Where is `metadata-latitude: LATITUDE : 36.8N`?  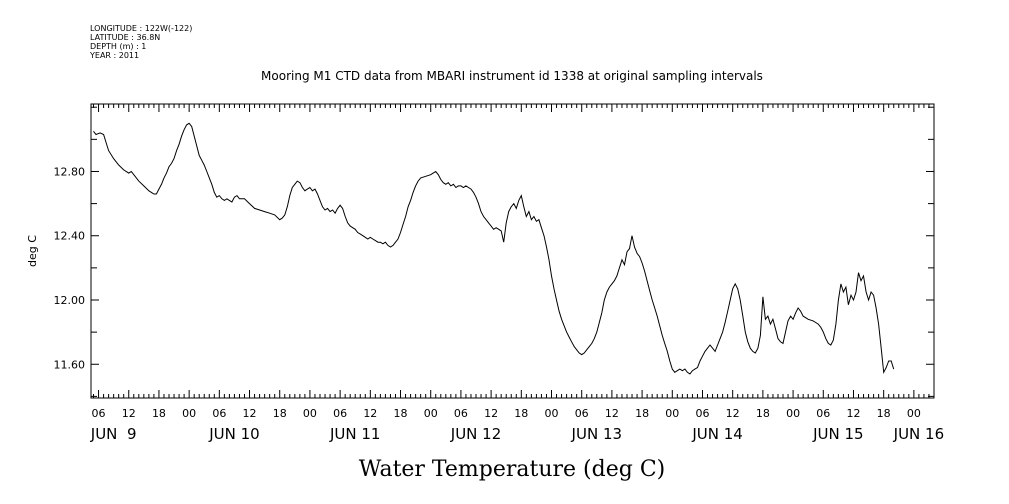
metadata-latitude: LATITUDE : 36.8N is located at coordinates (125, 37).